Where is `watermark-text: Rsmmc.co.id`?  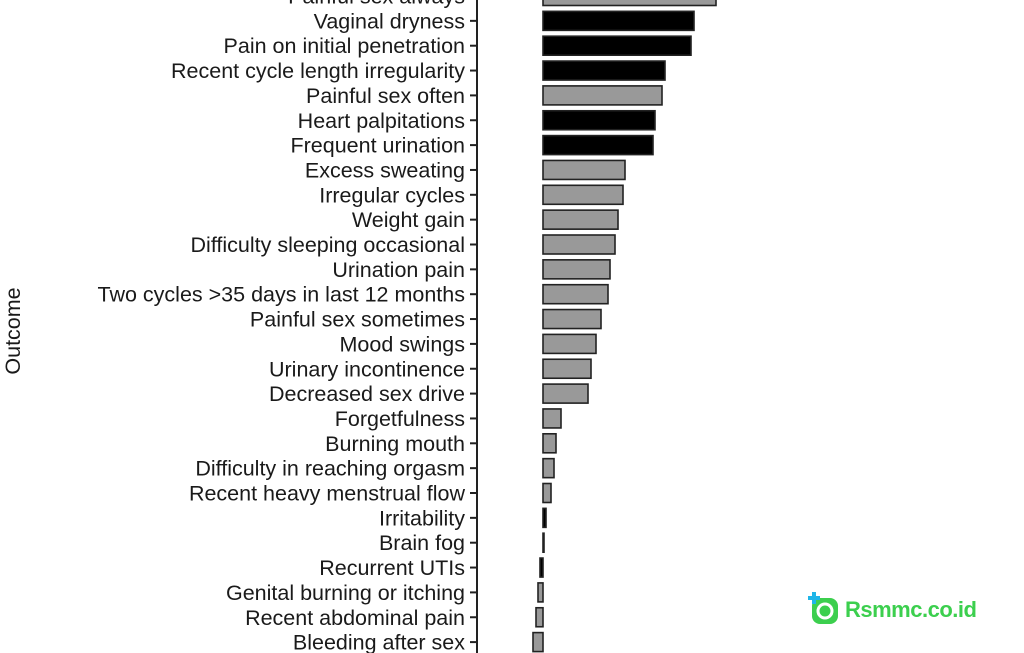 watermark-text: Rsmmc.co.id is located at coordinates (911, 609).